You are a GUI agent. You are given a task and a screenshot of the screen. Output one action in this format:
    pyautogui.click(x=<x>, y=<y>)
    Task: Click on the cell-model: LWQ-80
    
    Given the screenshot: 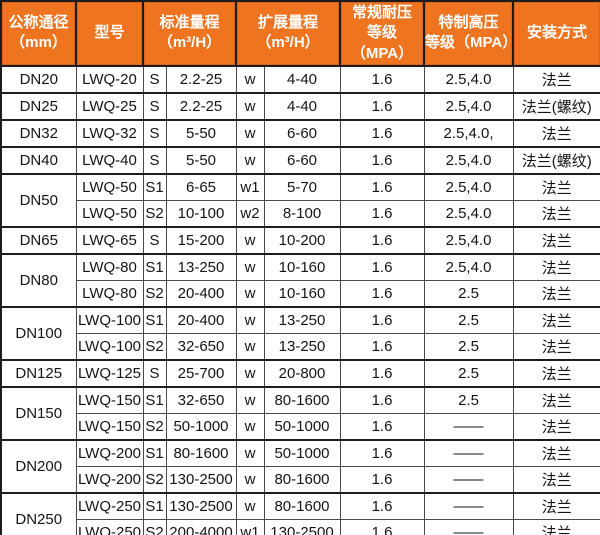 What is the action you would take?
    pyautogui.click(x=109, y=293)
    